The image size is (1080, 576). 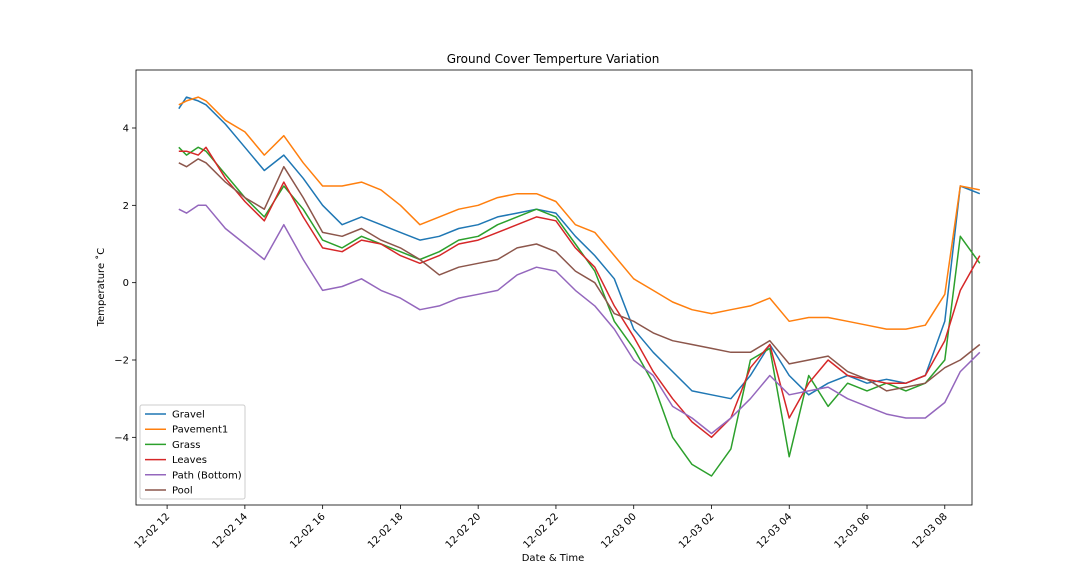 I want to click on x-tick-label: 12-02 16, so click(x=308, y=531).